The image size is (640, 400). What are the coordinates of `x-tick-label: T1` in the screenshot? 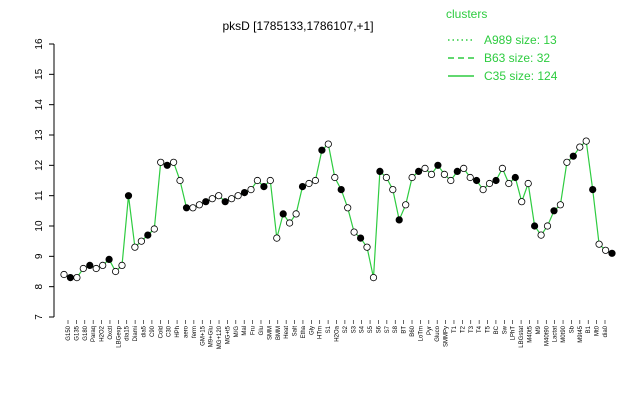 It's located at (455, 329).